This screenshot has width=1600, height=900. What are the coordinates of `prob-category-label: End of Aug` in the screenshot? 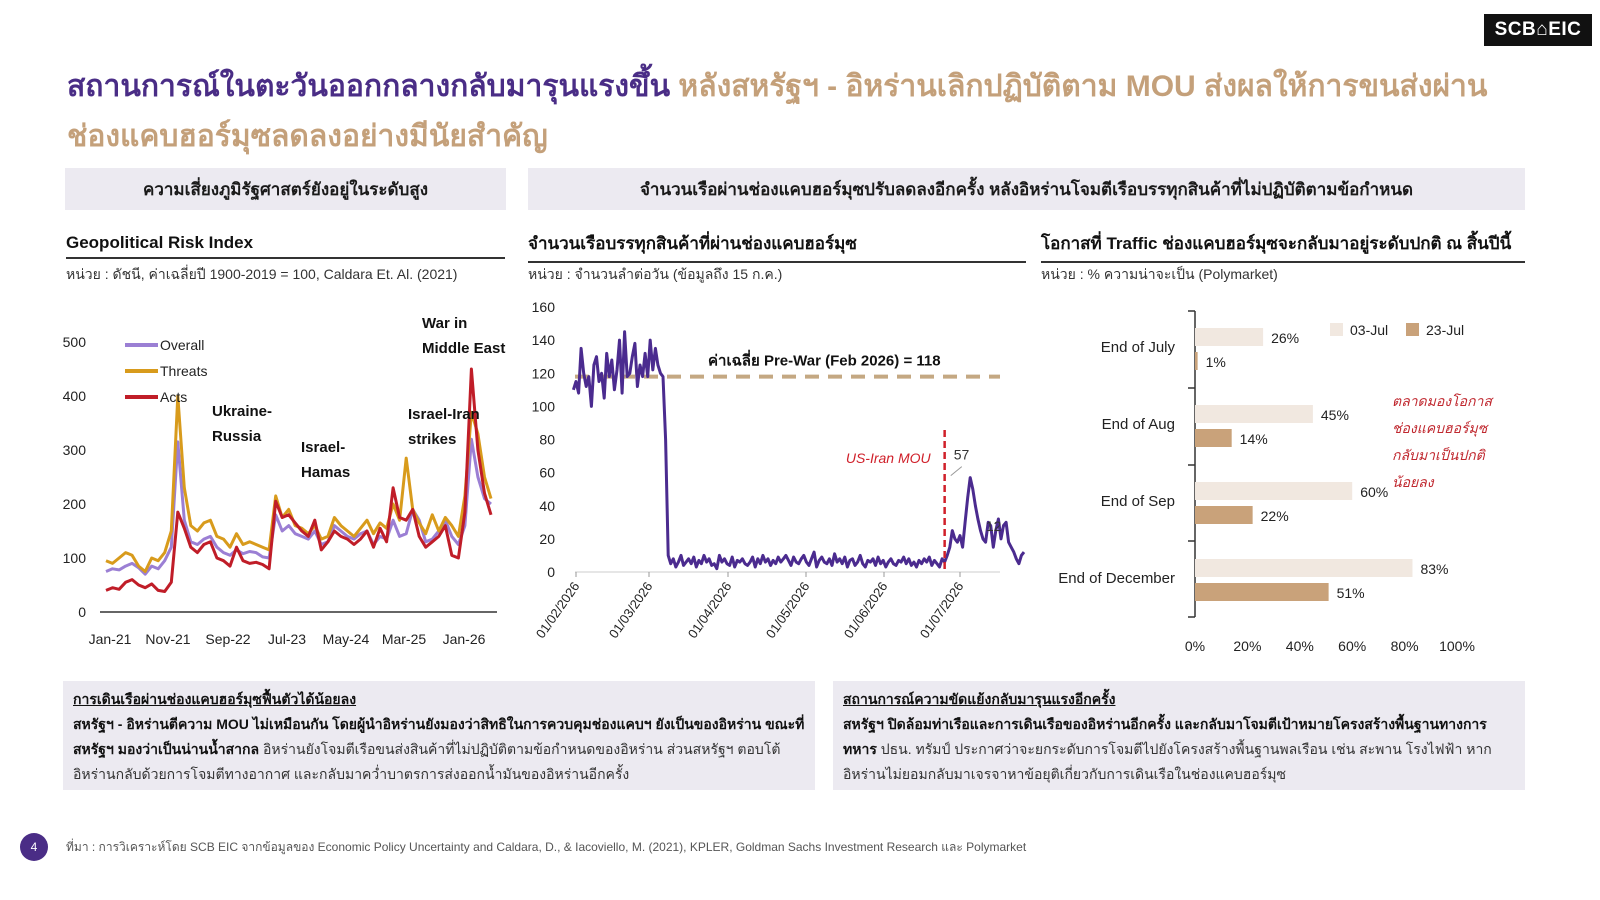 It's located at (1138, 424).